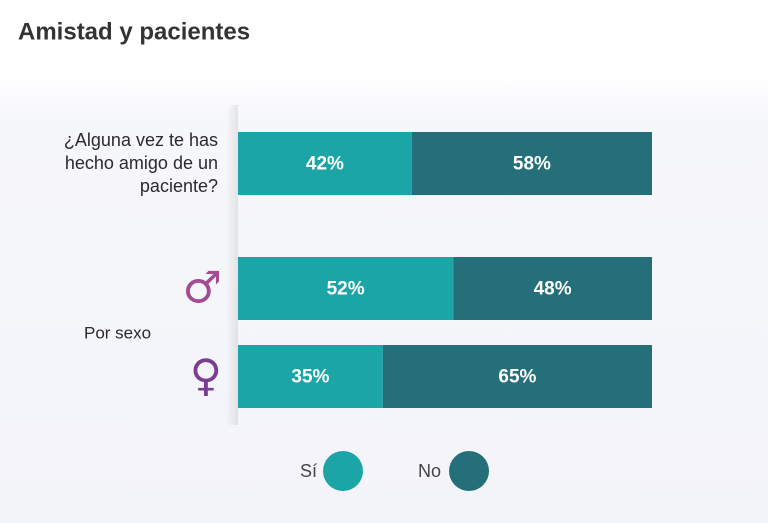 The width and height of the screenshot is (768, 523). I want to click on chart-title: Amistad y pacientes, so click(134, 31).